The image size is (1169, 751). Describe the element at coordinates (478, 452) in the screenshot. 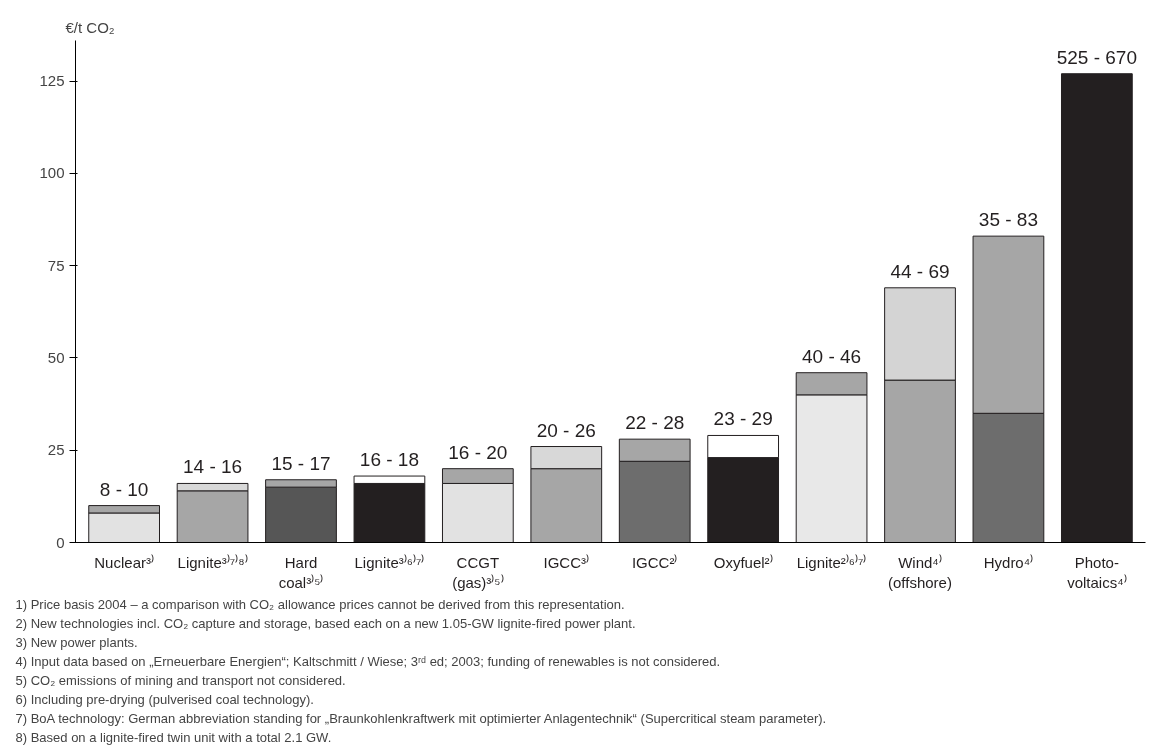

I see `text: 16 - 20` at that location.